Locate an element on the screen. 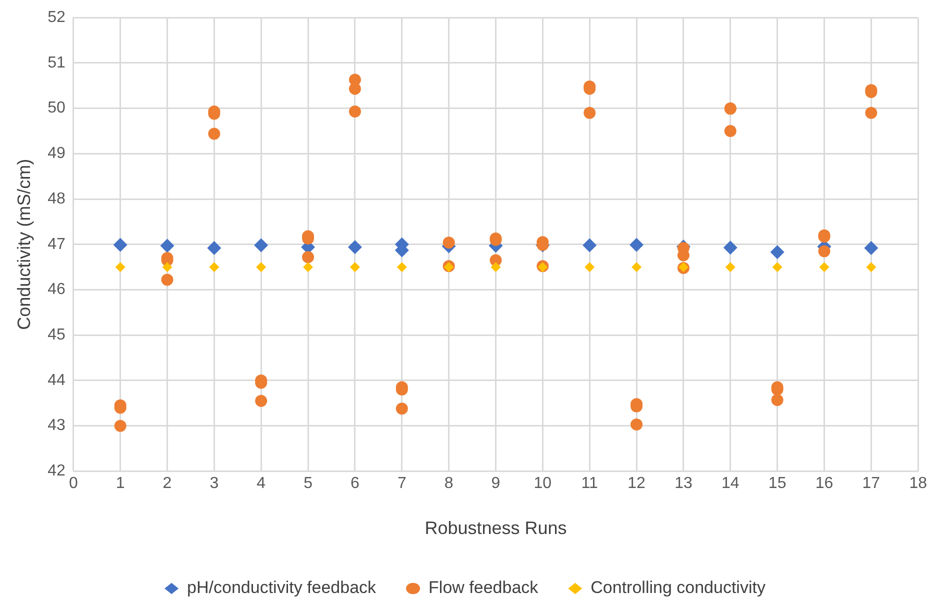  x-tick-label: 12 is located at coordinates (637, 483).